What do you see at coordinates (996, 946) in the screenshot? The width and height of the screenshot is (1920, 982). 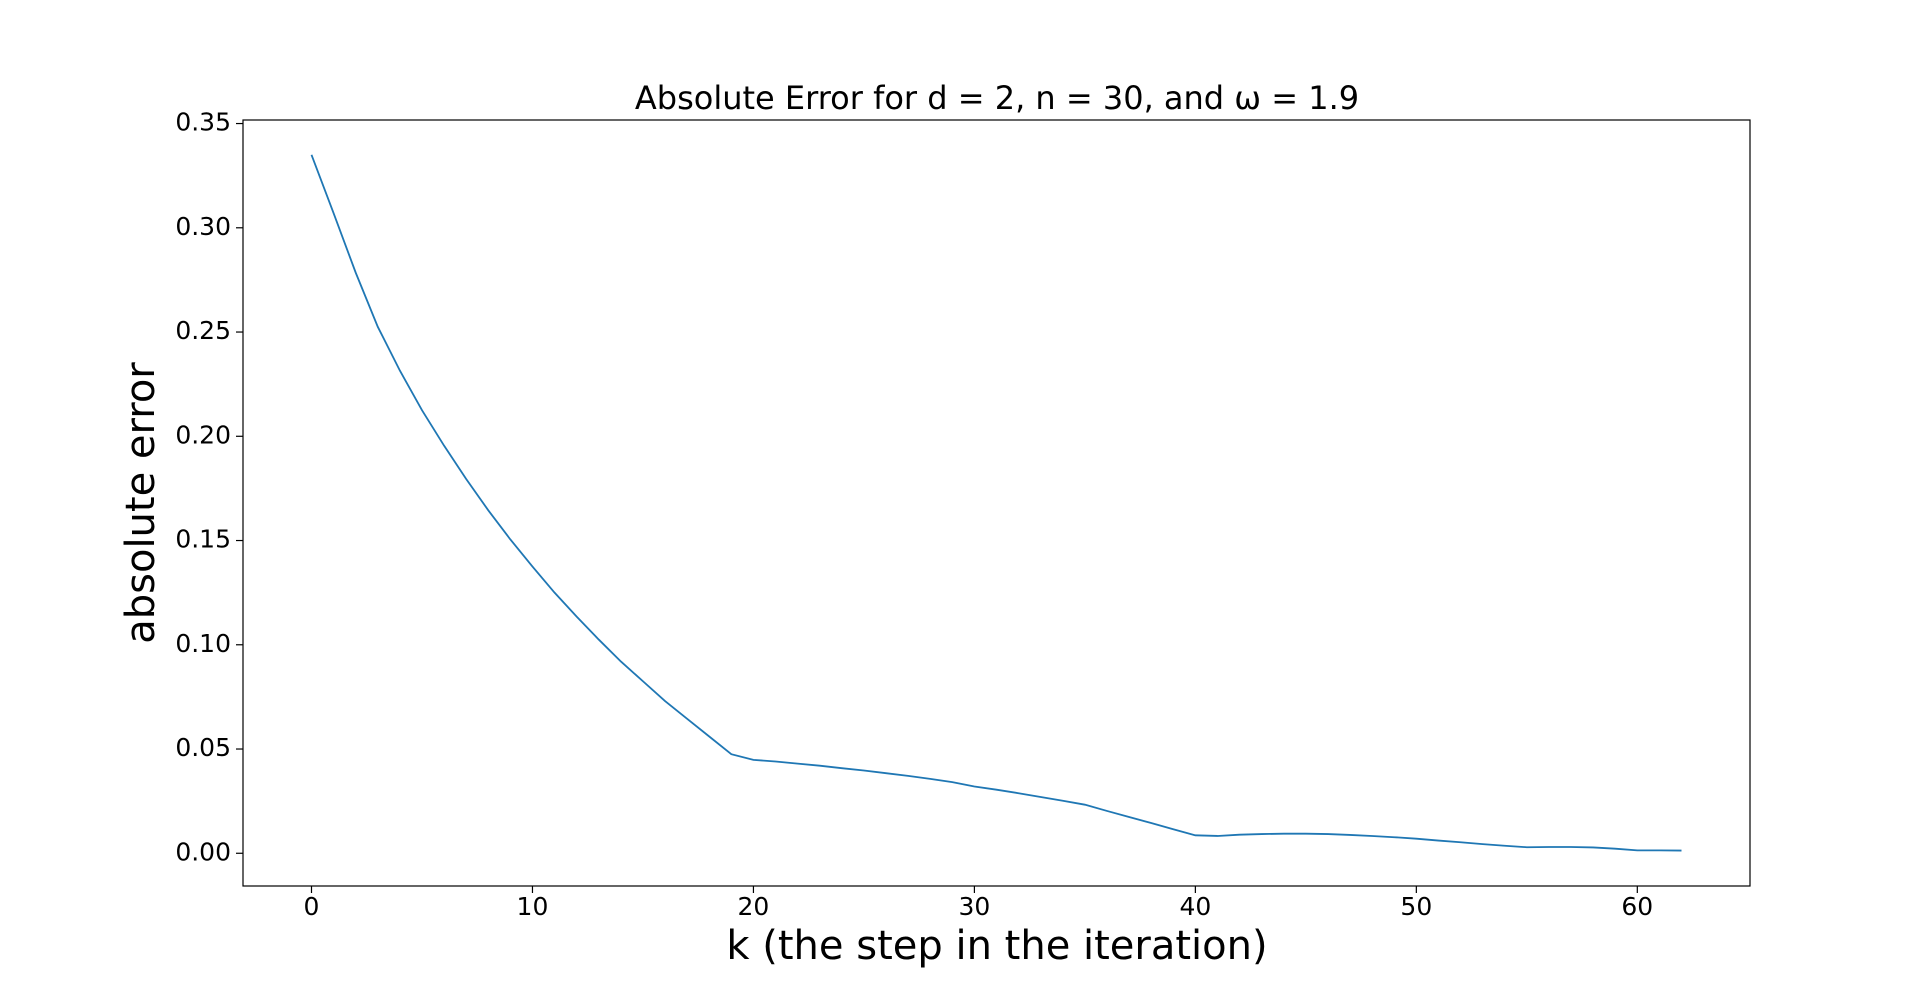 I see `x-axis-label: k (the step in the iteration)` at bounding box center [996, 946].